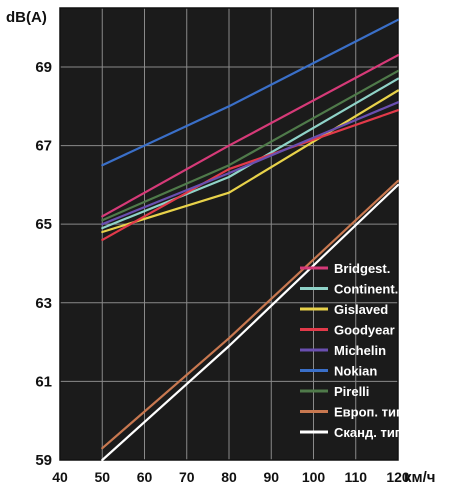 This screenshot has height=497, width=450. Describe the element at coordinates (351, 391) in the screenshot. I see `legend-label: Pirelli` at that location.